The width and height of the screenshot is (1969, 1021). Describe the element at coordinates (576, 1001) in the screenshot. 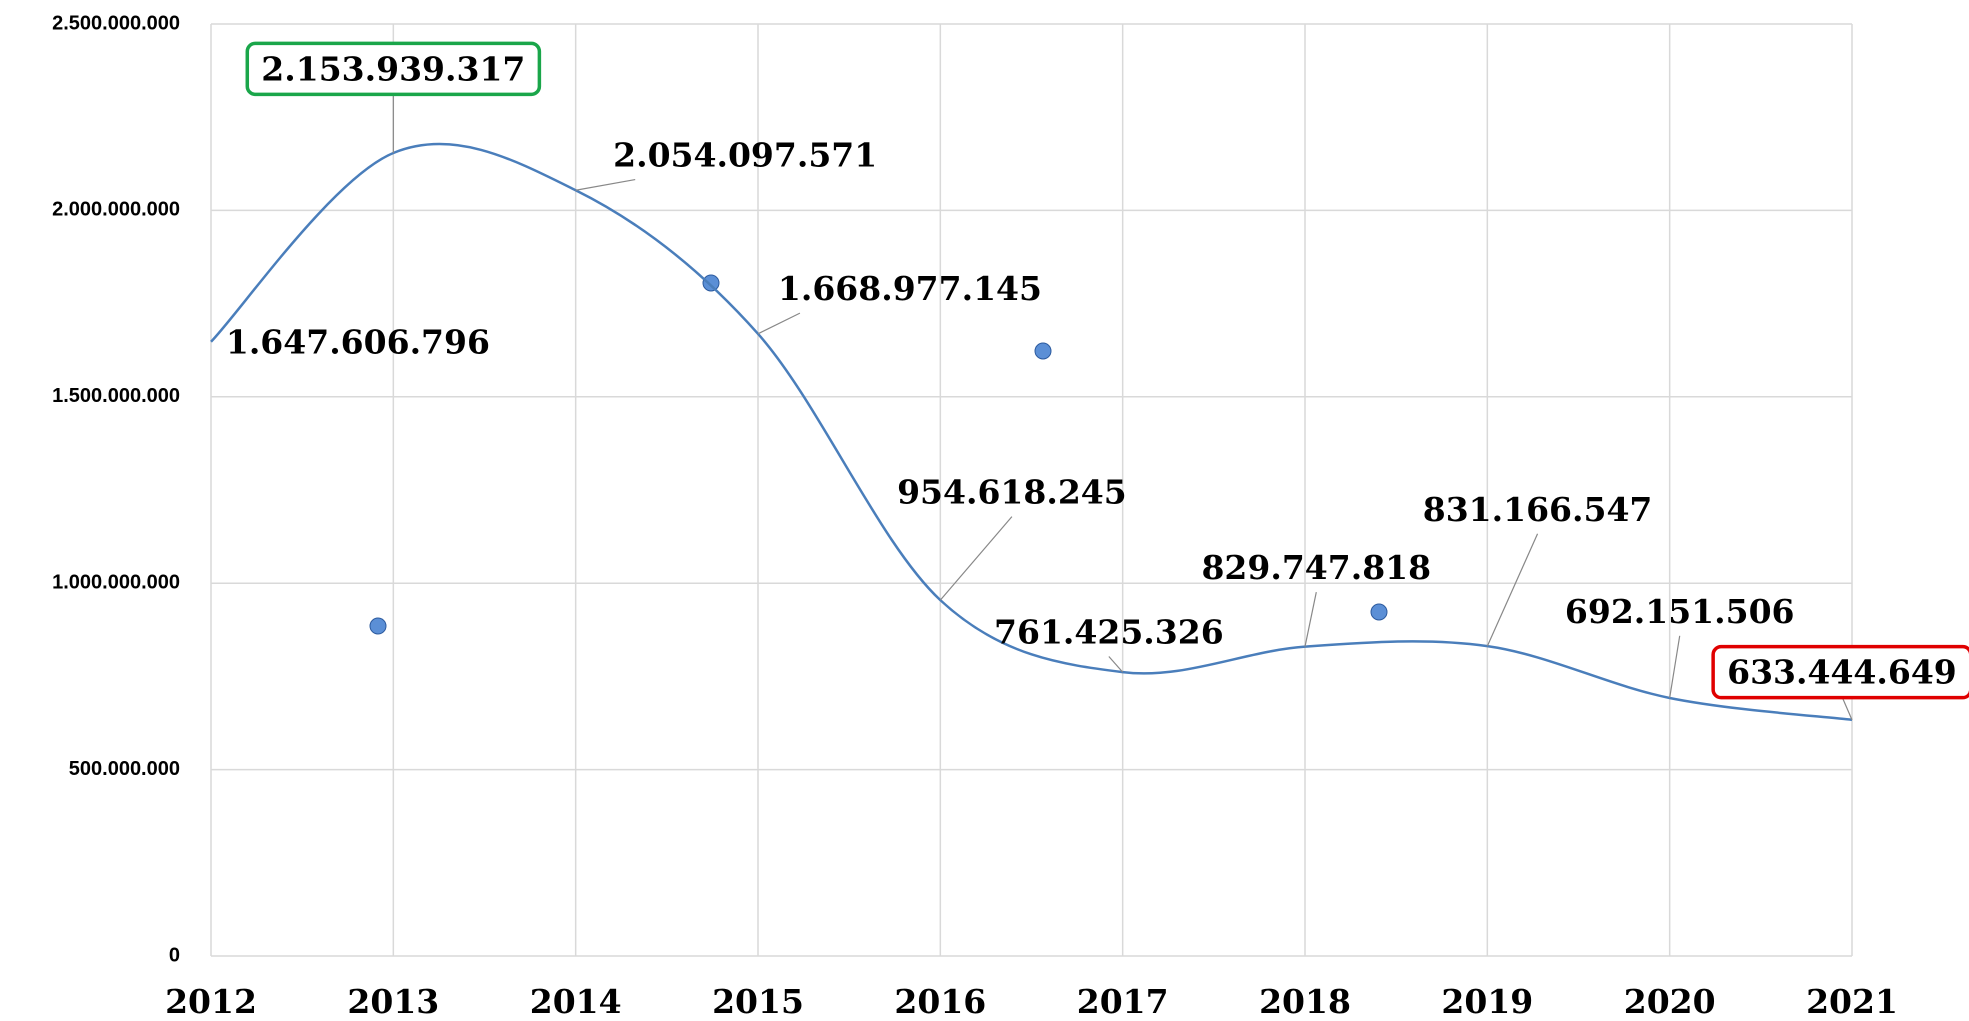

I see `x-tick-label: 2014` at that location.